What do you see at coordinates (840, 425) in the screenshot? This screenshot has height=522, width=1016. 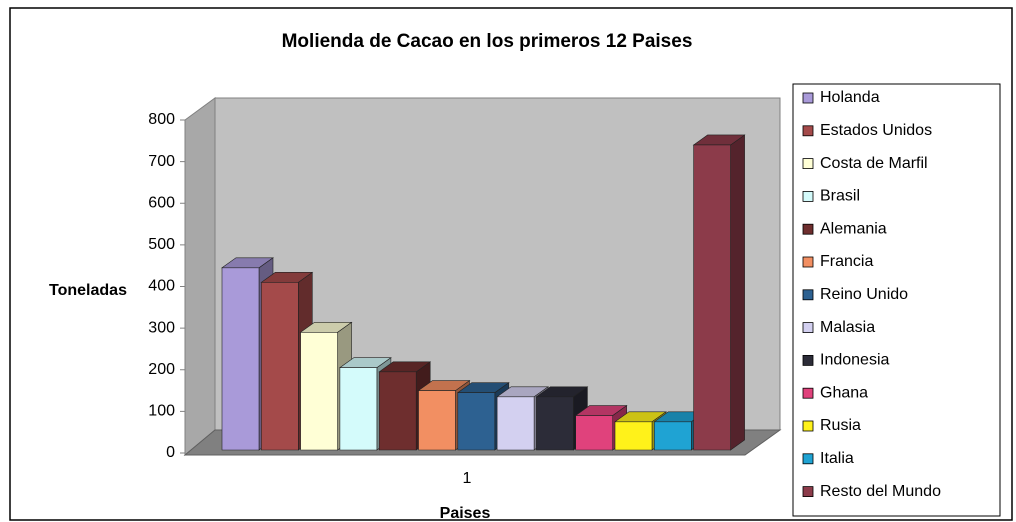 I see `legend-label: Rusia` at bounding box center [840, 425].